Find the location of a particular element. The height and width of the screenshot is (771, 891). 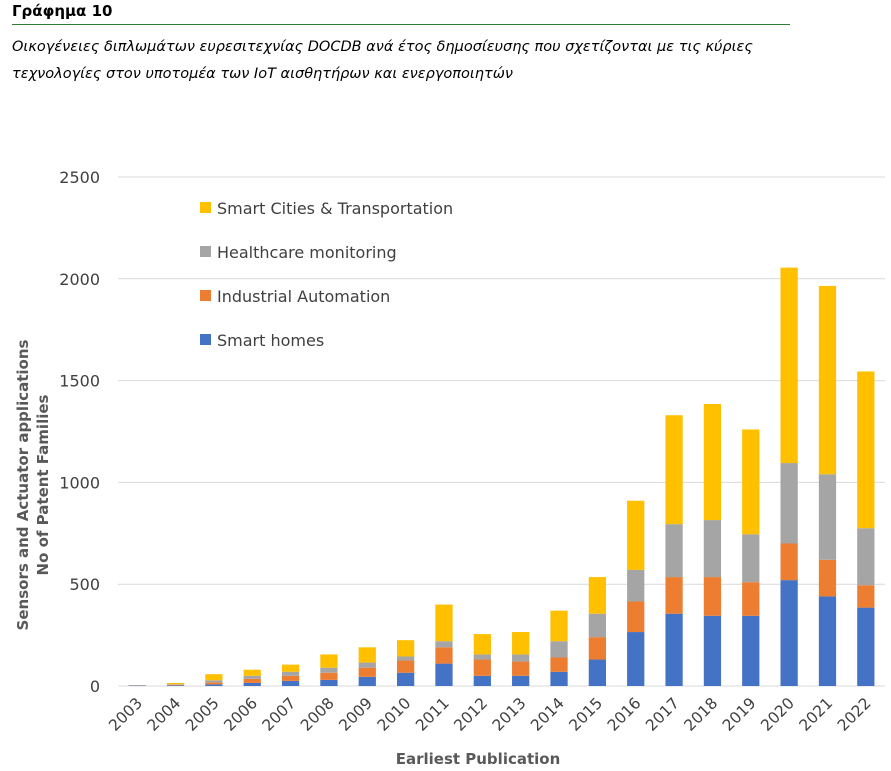

bar-industrial-automation-2020 is located at coordinates (789, 562).